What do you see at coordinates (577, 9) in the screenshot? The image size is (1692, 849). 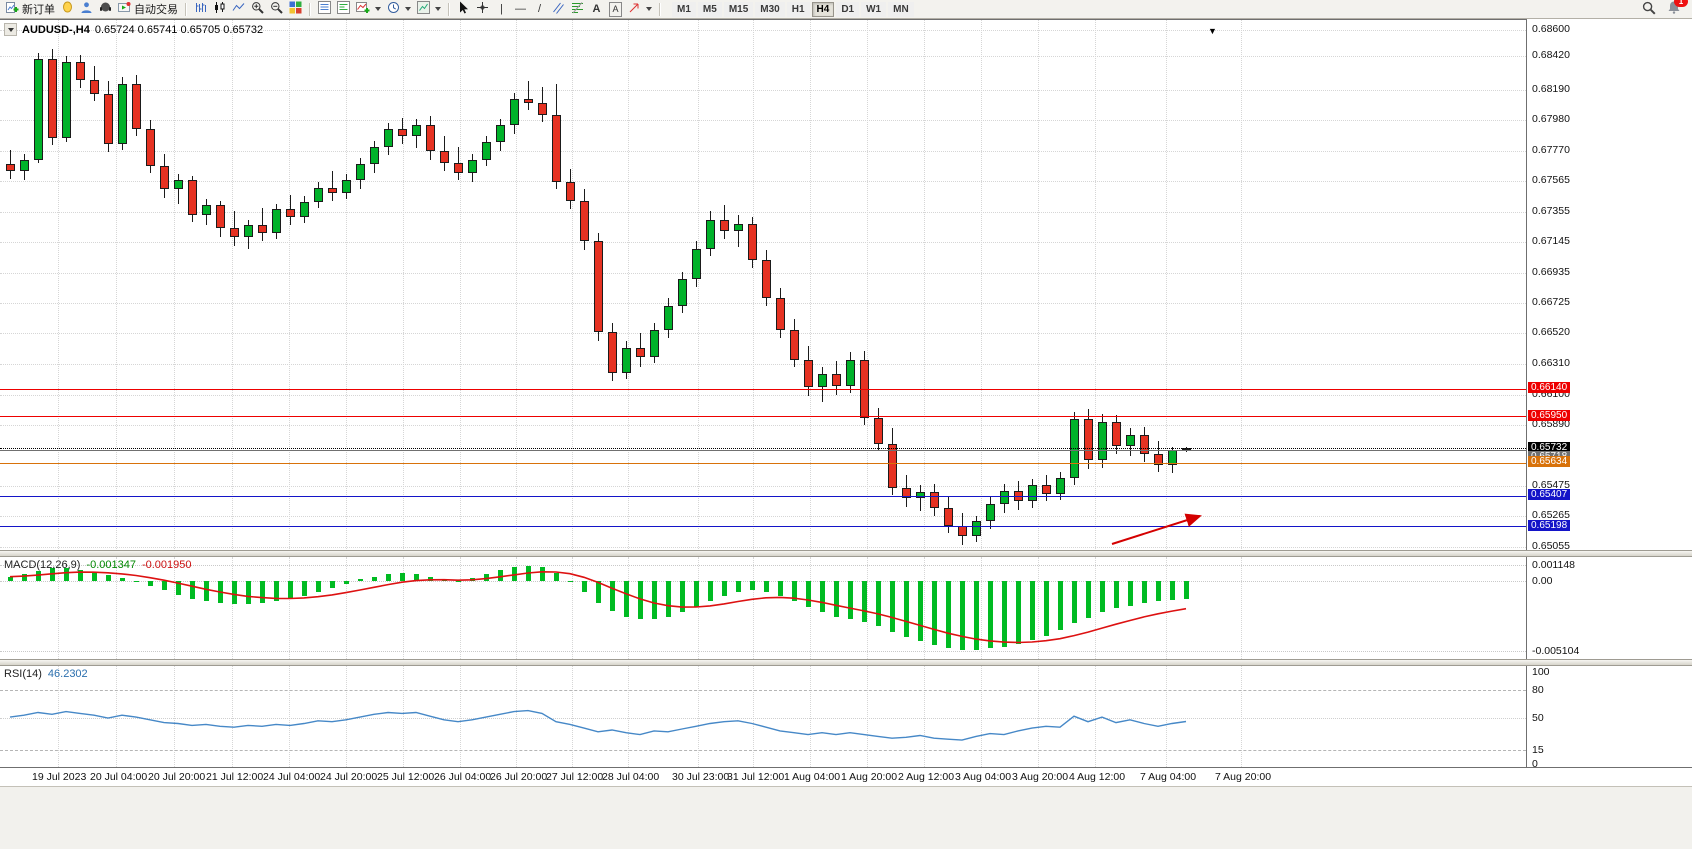 I see `fibonacci-button` at bounding box center [577, 9].